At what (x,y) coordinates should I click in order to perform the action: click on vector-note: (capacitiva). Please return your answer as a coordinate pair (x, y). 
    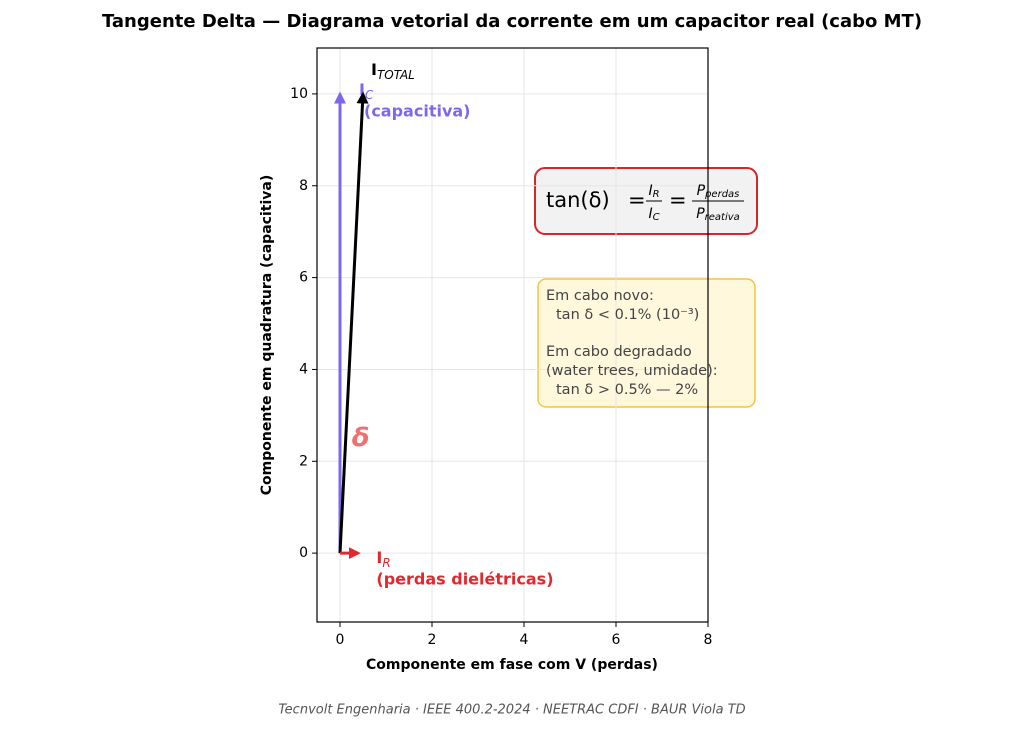
    Looking at the image, I should click on (417, 110).